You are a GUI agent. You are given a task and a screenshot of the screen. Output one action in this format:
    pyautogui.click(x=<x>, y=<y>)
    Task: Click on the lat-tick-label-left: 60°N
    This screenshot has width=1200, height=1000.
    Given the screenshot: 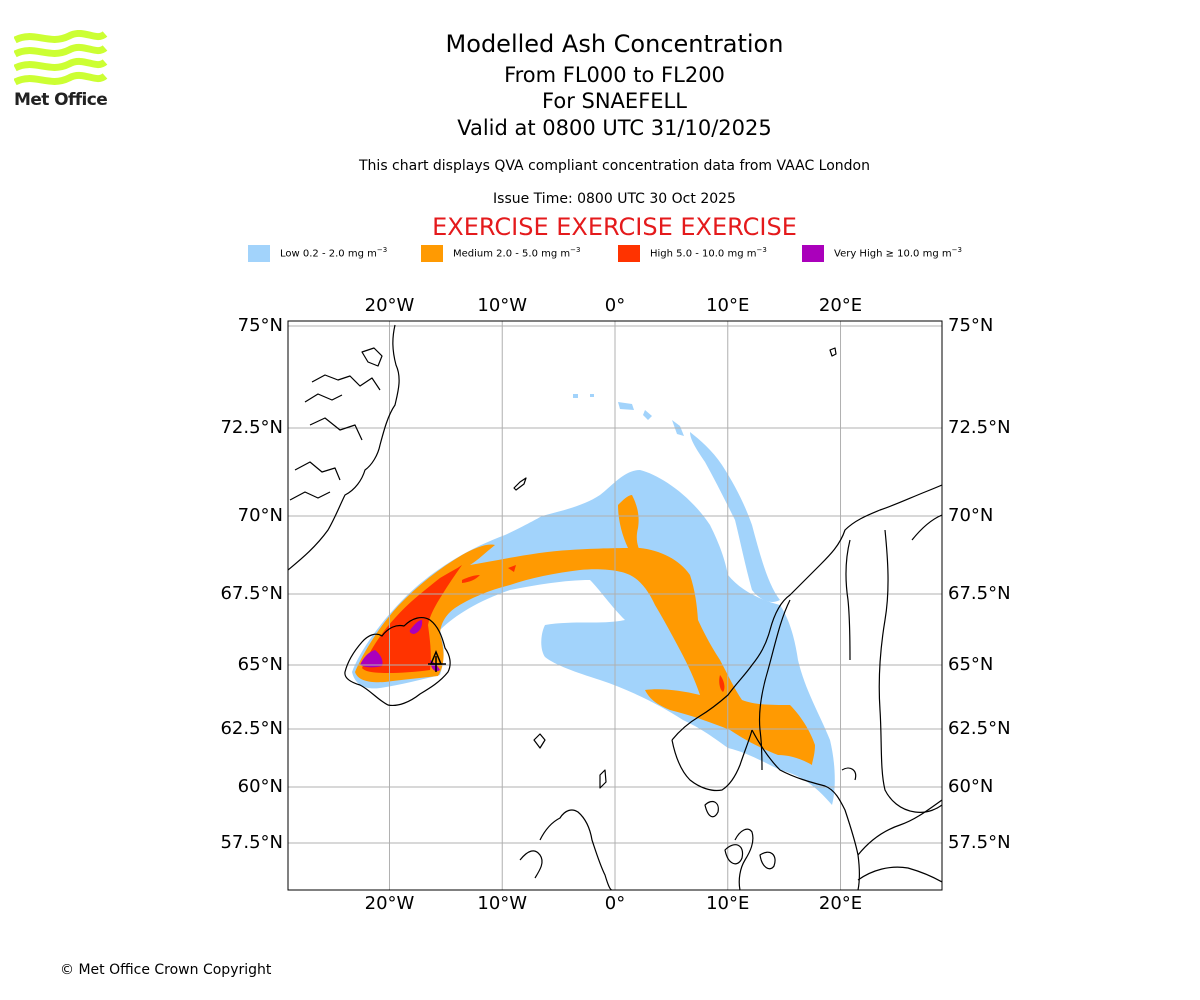 What is the action you would take?
    pyautogui.click(x=260, y=786)
    